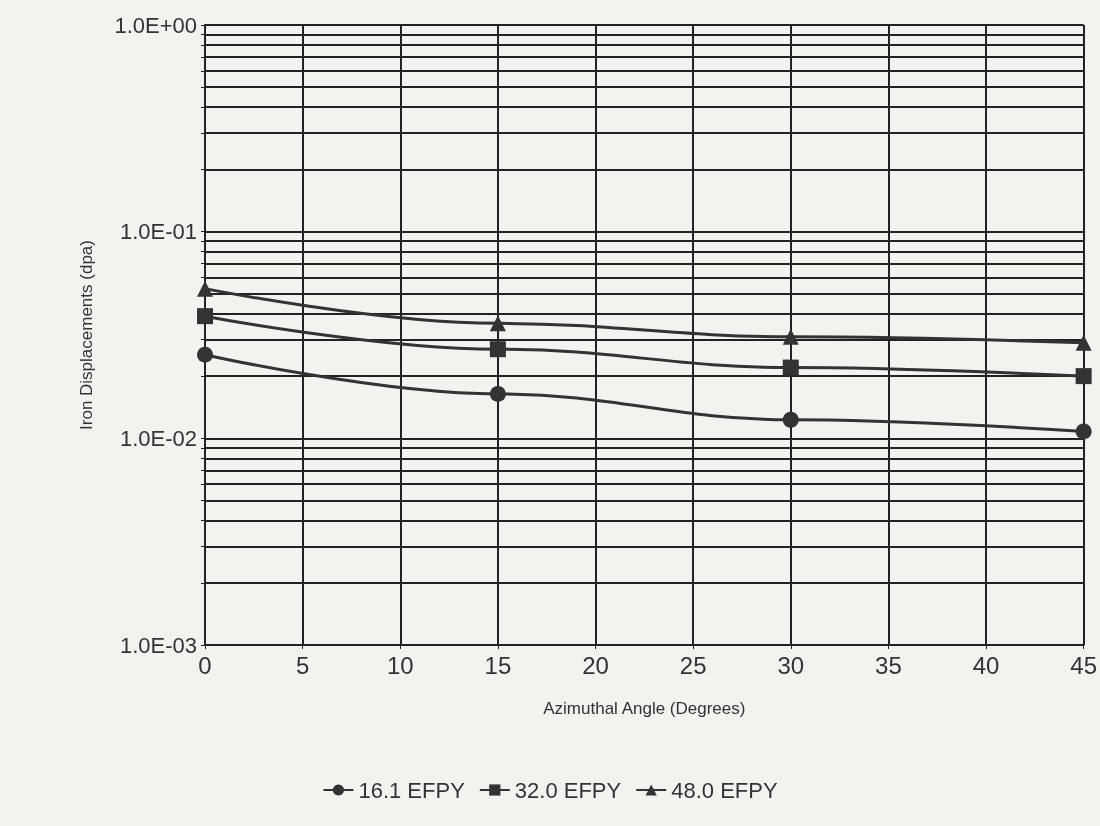 The height and width of the screenshot is (826, 1100). I want to click on x-tick-label: 20, so click(595, 665).